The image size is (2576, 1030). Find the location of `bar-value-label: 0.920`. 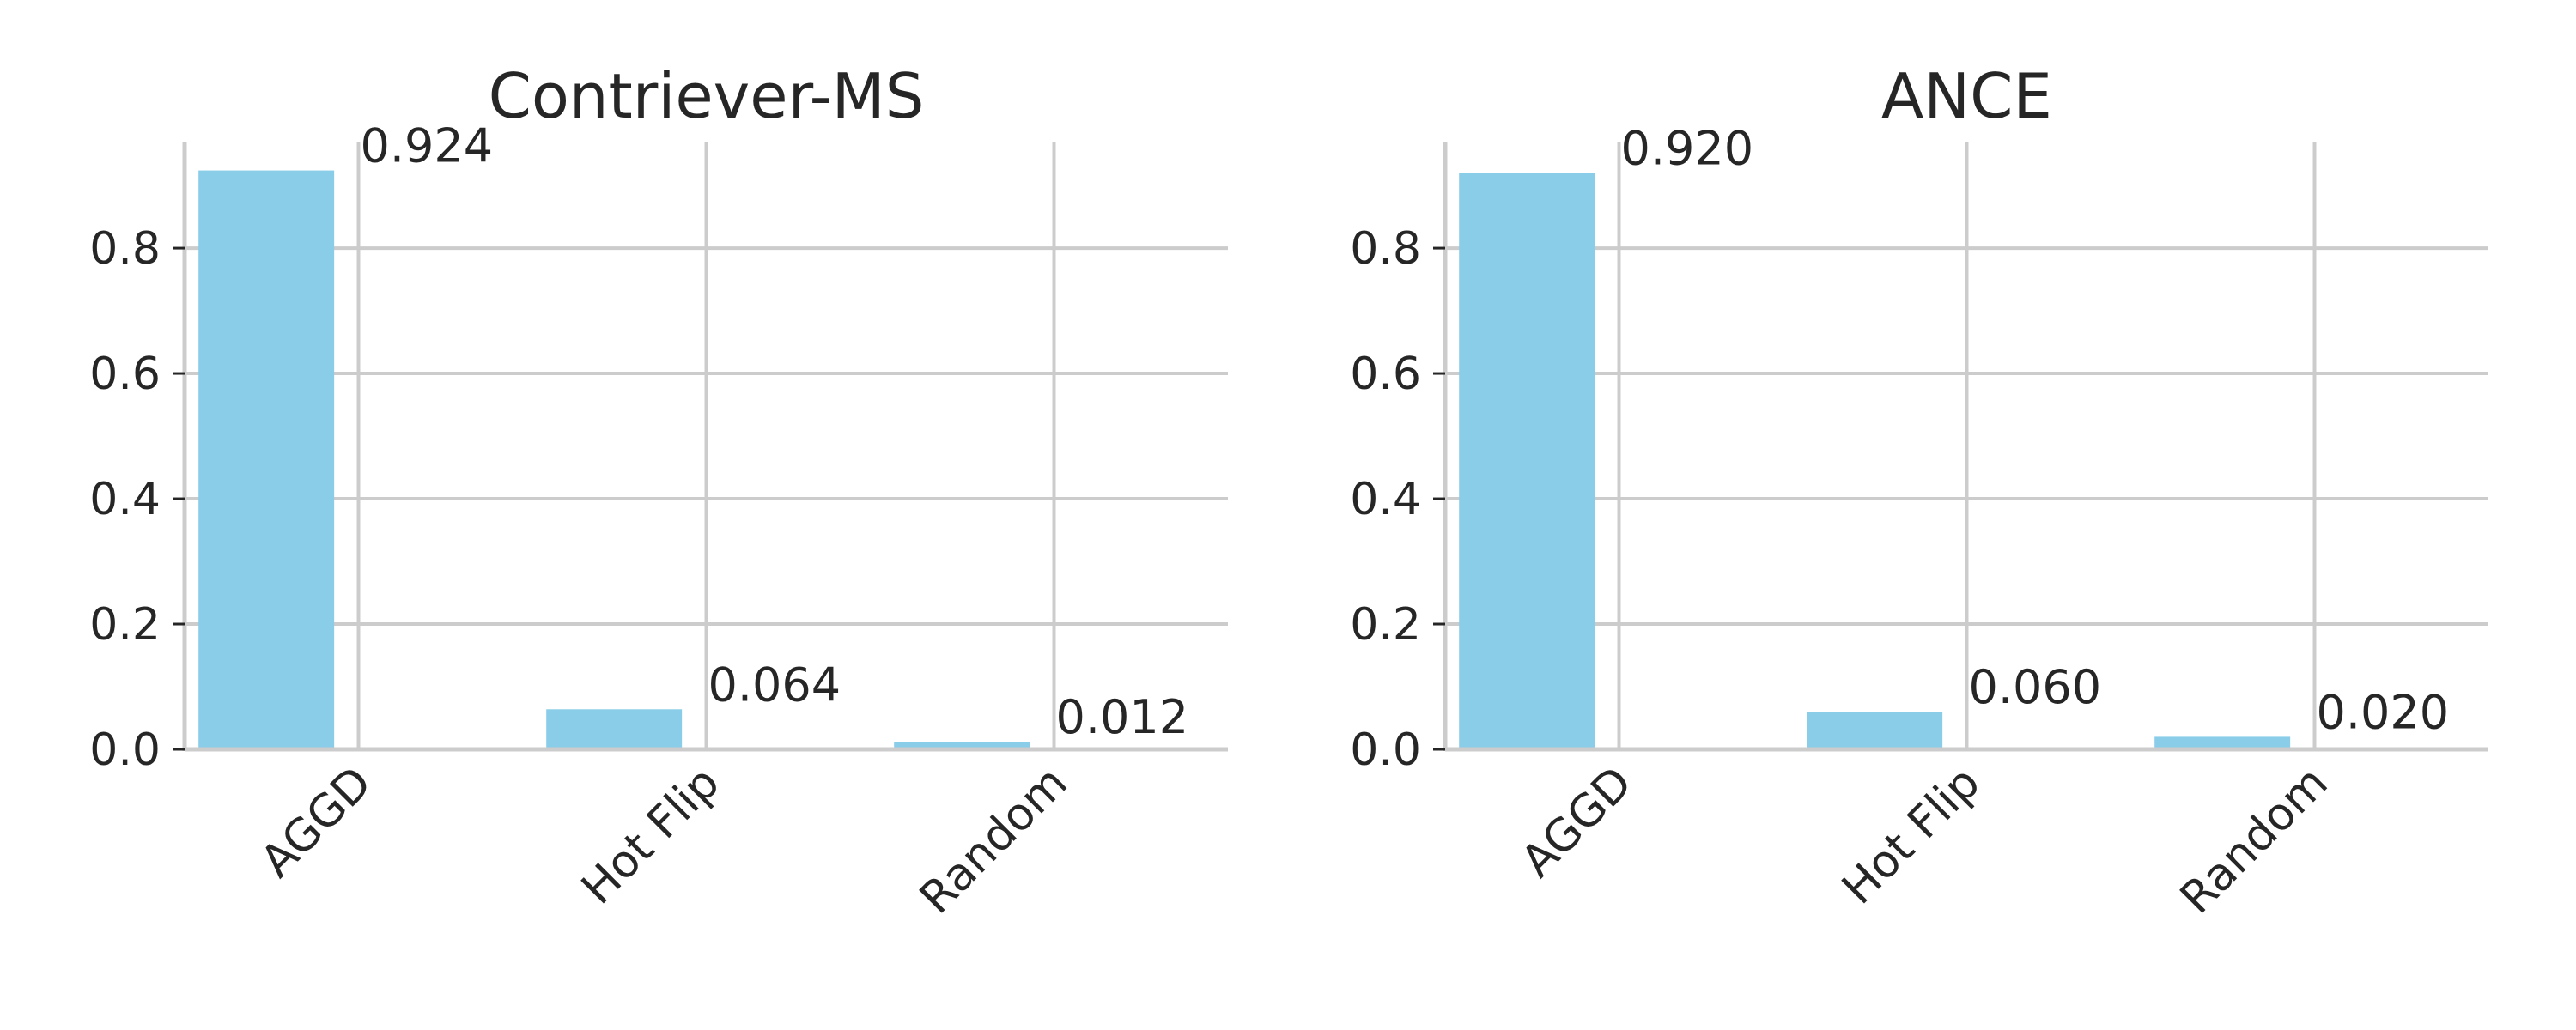

bar-value-label: 0.920 is located at coordinates (1687, 148).